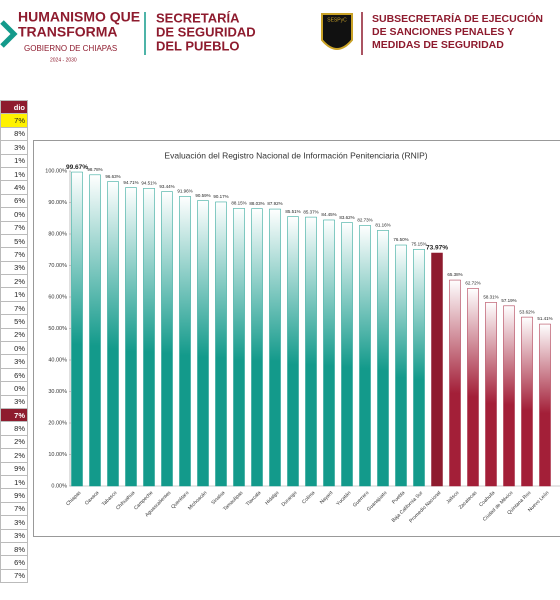 This screenshot has width=560, height=600. Describe the element at coordinates (148, 182) in the screenshot. I see `data-label: 94.51%` at that location.